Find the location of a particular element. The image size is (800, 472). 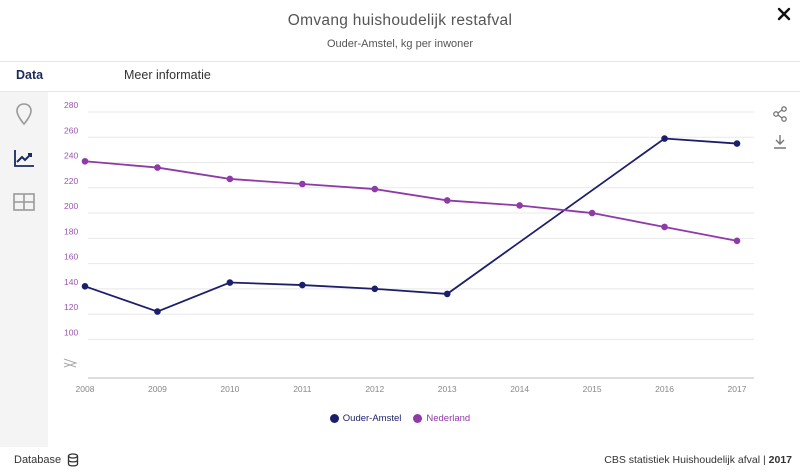

database-icon is located at coordinates (73, 460).